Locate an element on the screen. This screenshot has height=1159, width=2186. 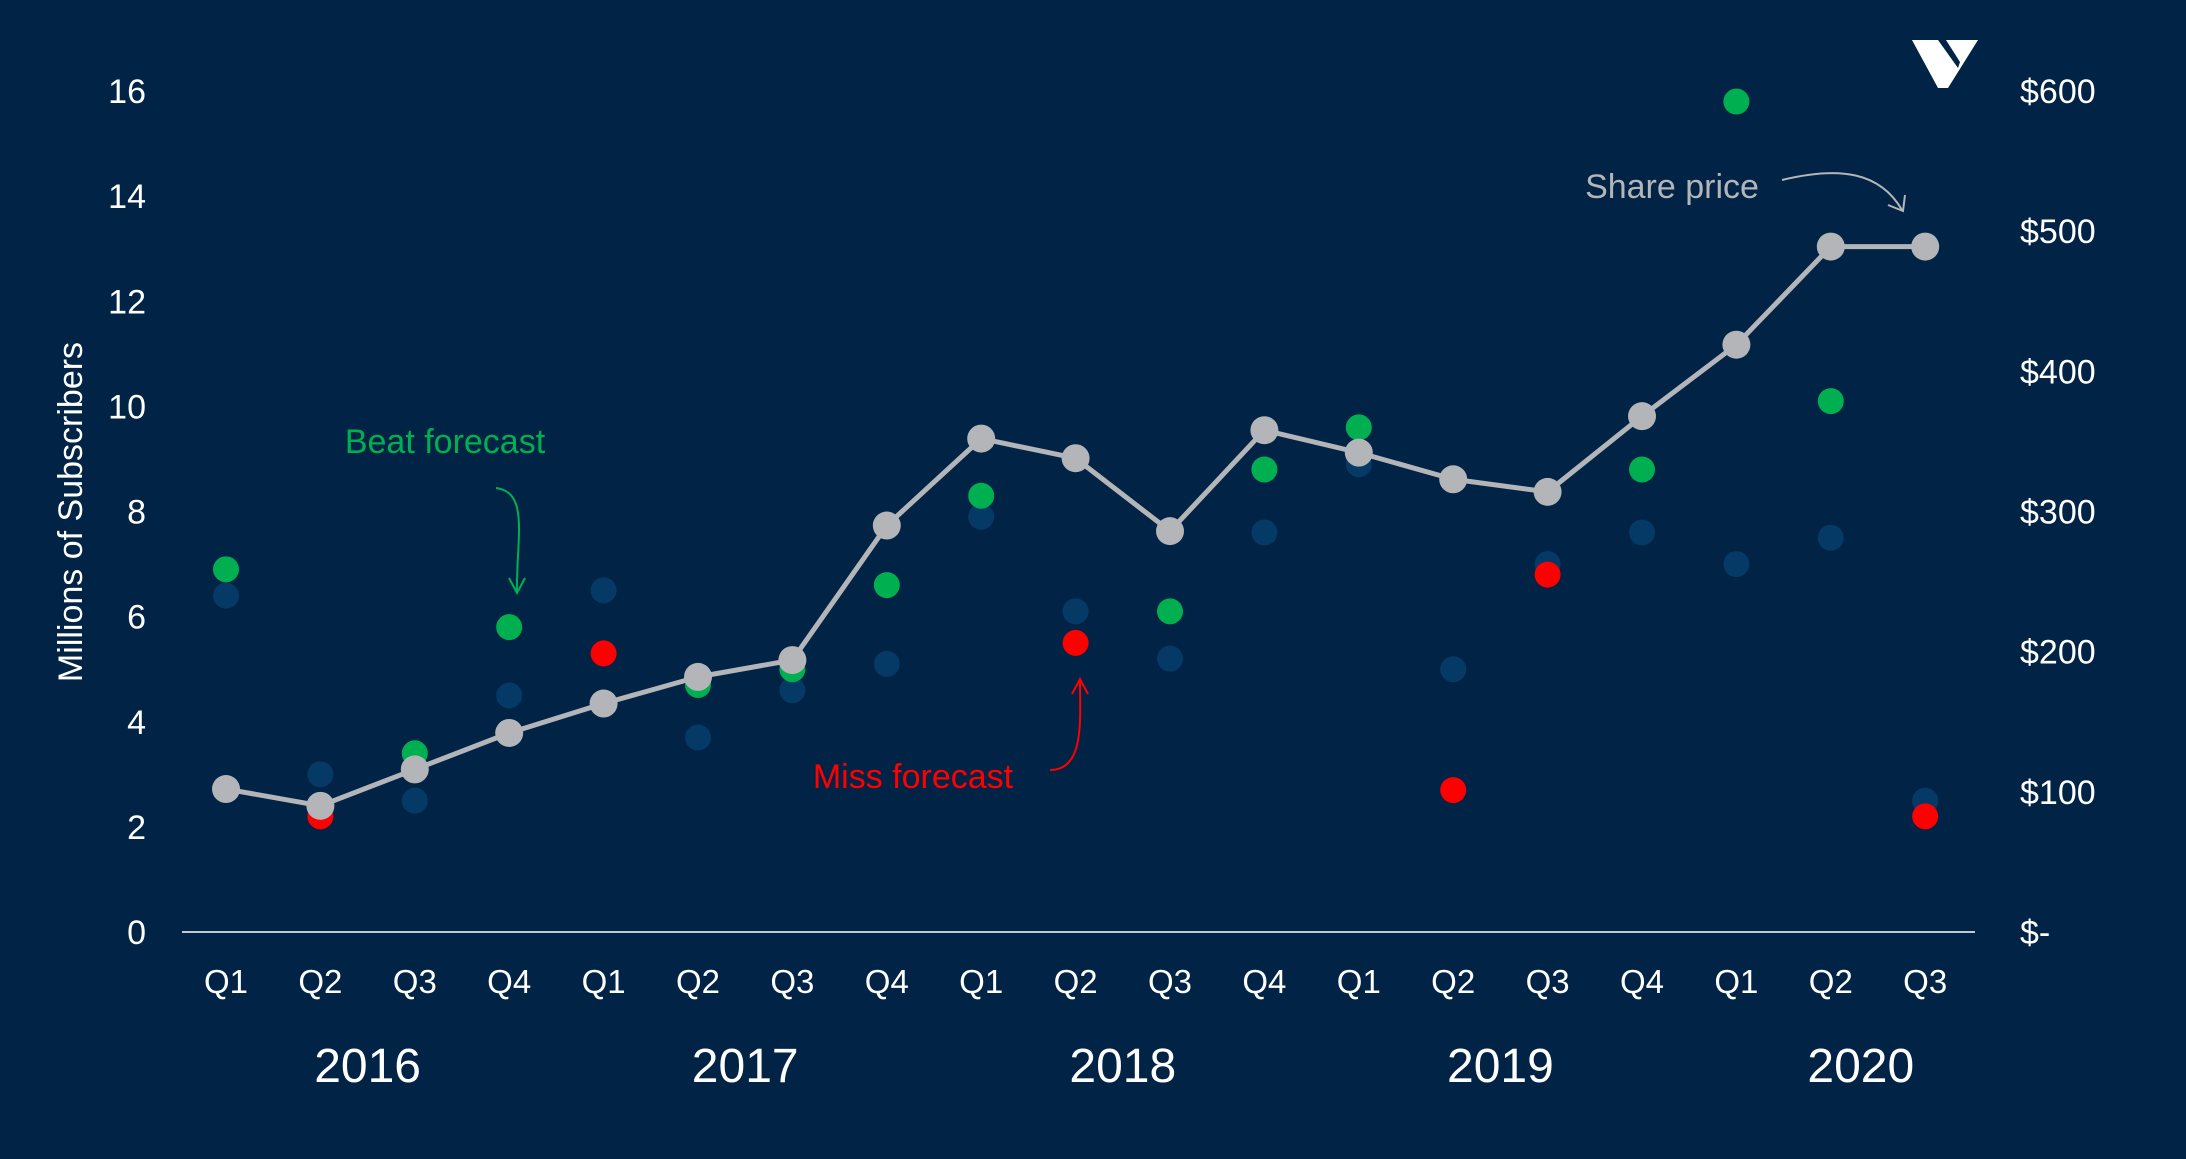
year-label: 2017 is located at coordinates (745, 1066).